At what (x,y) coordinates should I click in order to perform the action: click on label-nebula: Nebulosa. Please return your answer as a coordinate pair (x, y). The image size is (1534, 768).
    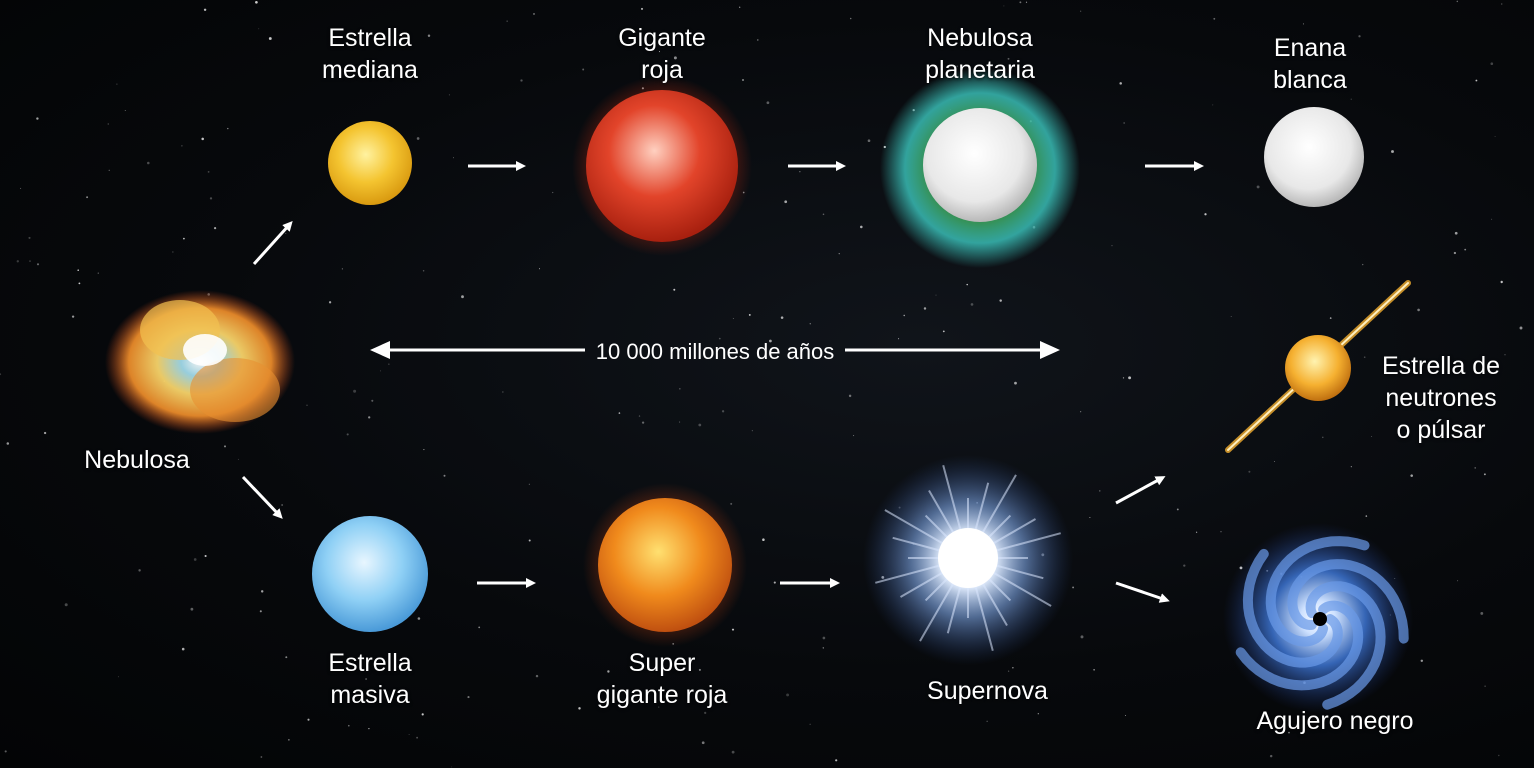
    Looking at the image, I should click on (137, 460).